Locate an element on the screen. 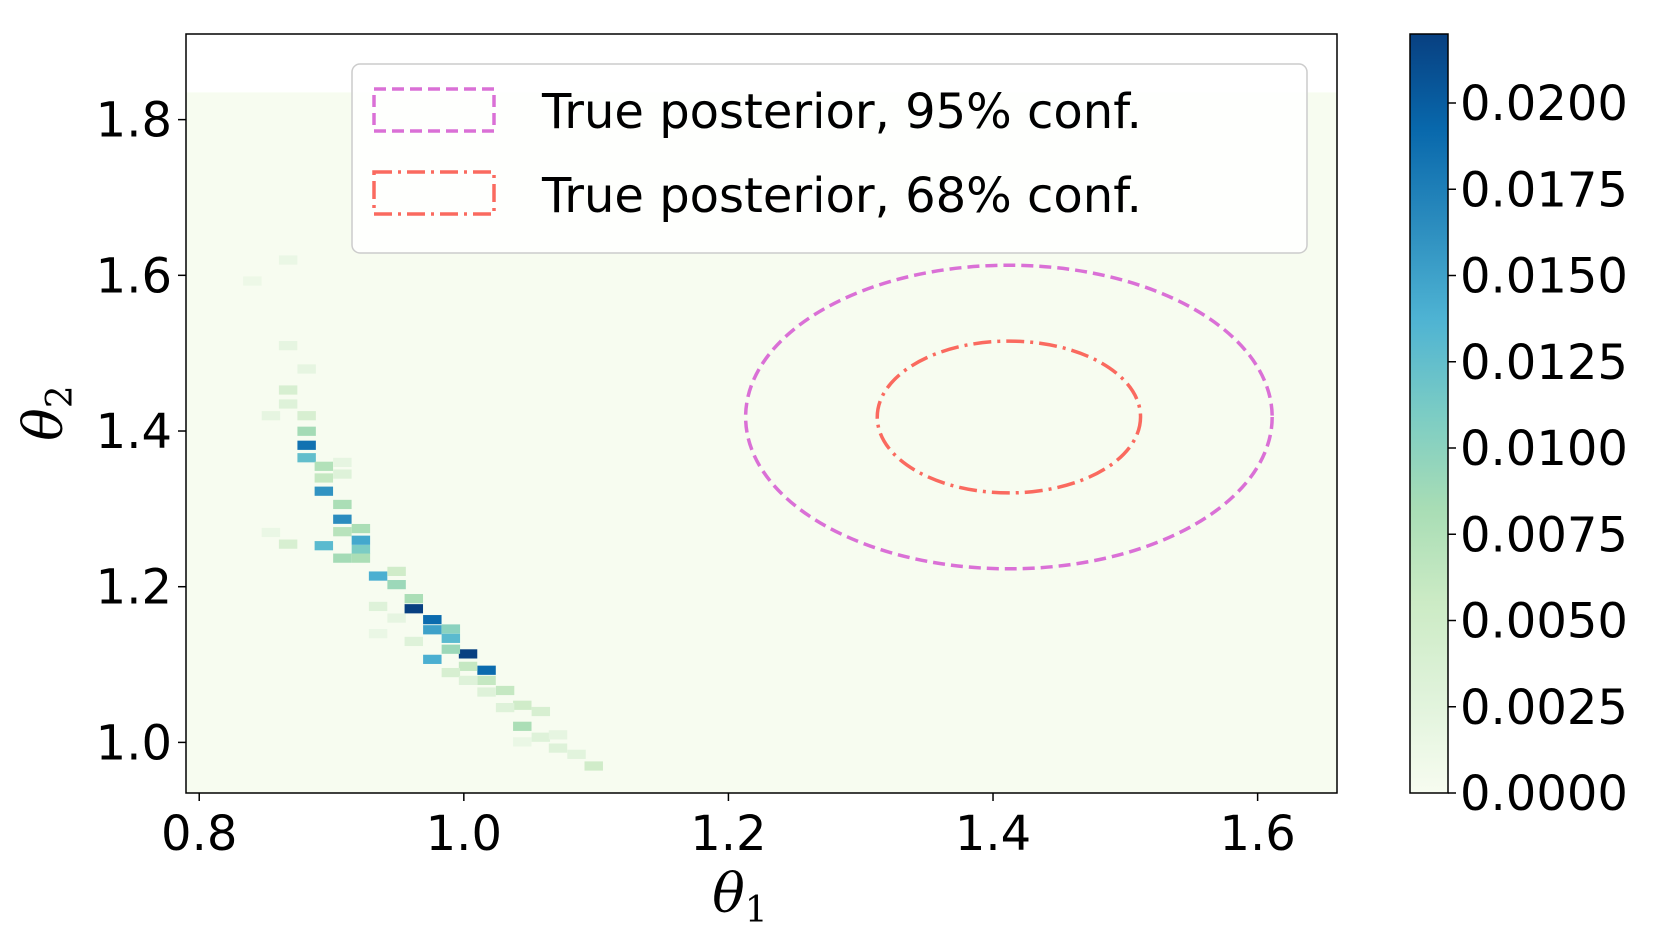  y-axis-ticks: 1.0 1.2 1.4 1.6 1.8 is located at coordinates (141, 432).